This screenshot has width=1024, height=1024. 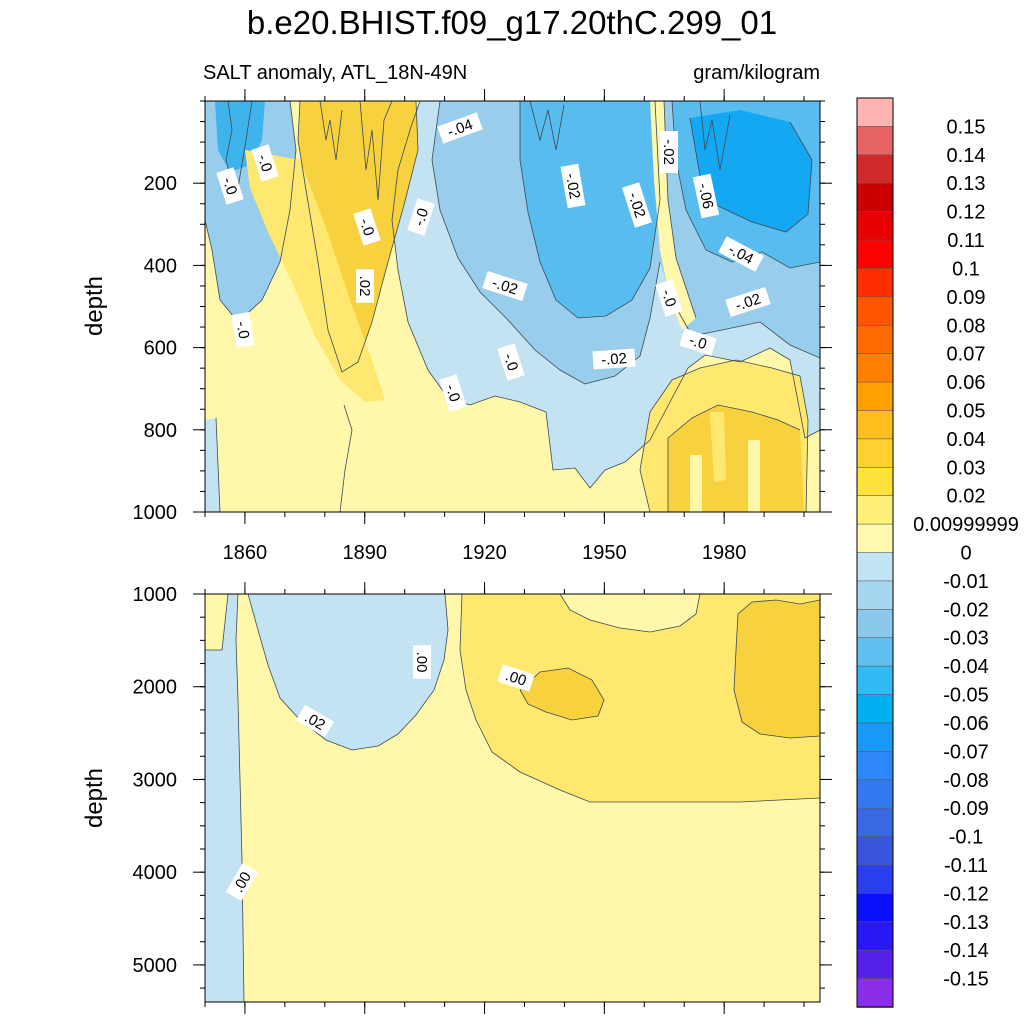 What do you see at coordinates (966, 468) in the screenshot?
I see `colorbar-label: 0.03` at bounding box center [966, 468].